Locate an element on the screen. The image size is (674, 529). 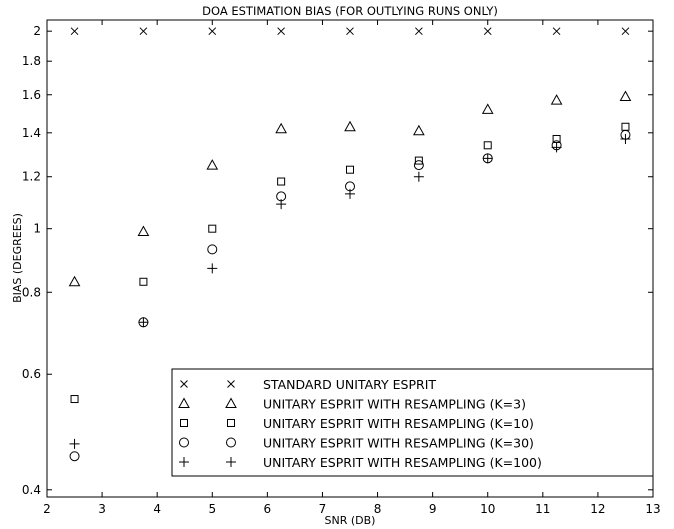
y-tick-label: 1.2 is located at coordinates (31, 177).